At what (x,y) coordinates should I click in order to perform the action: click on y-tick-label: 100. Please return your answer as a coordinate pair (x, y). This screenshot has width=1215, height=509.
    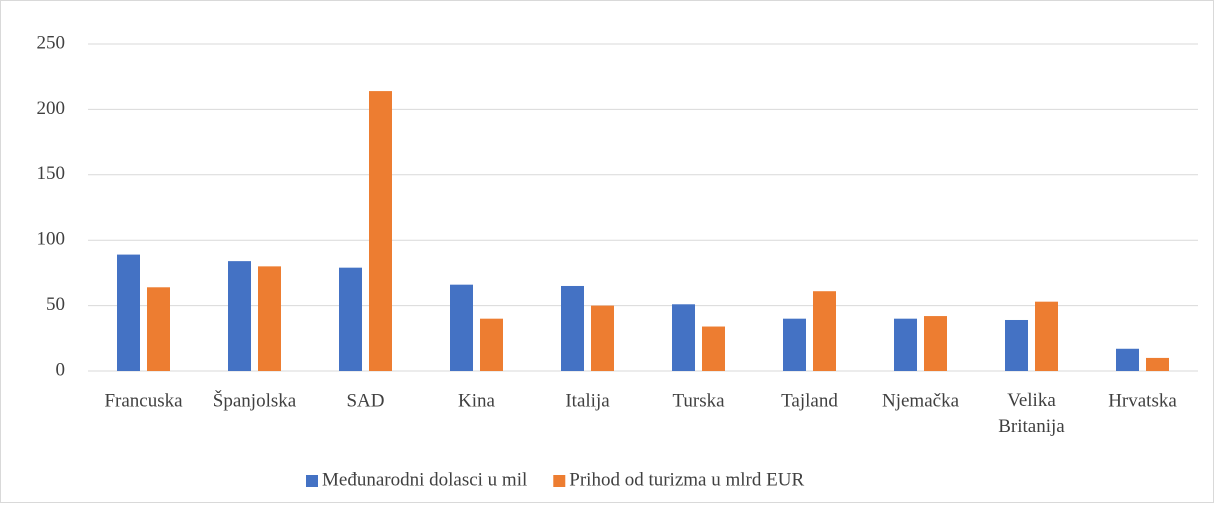
    Looking at the image, I should click on (51, 239).